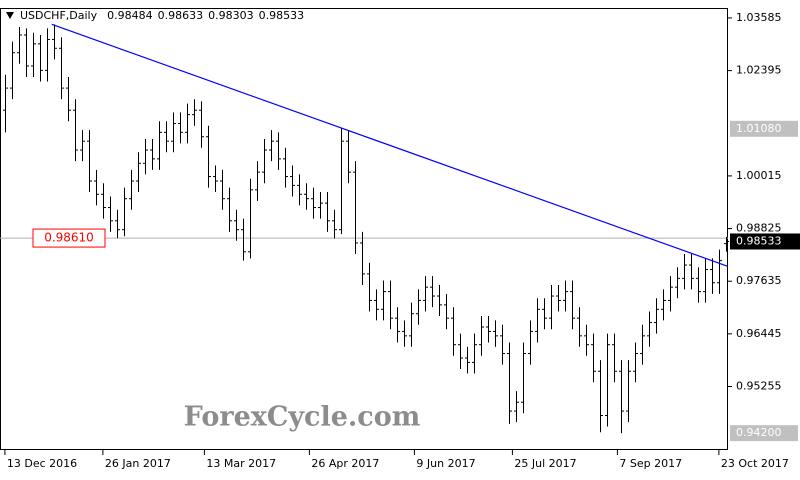  I want to click on x-tick-label: 26 Jan 2017, so click(138, 463).